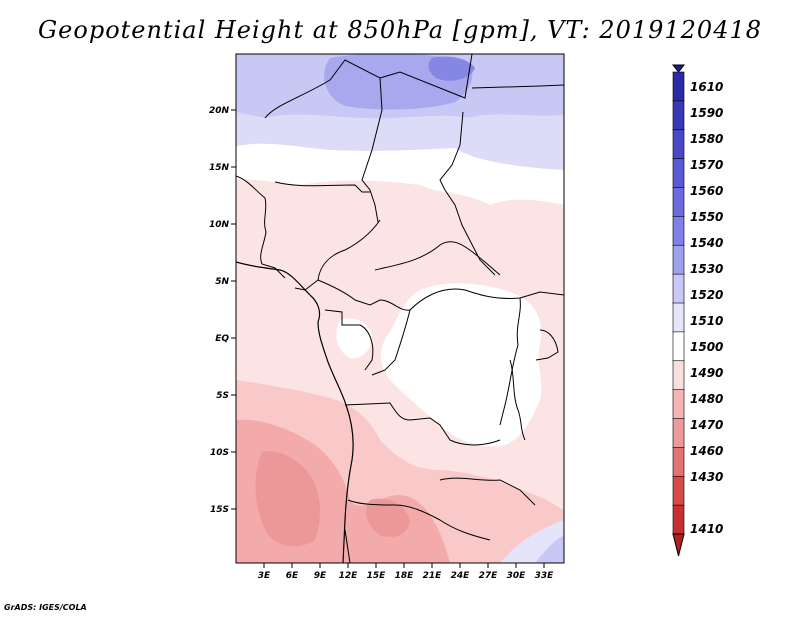  What do you see at coordinates (706, 425) in the screenshot?
I see `colorbar-label-1470: 1470` at bounding box center [706, 425].